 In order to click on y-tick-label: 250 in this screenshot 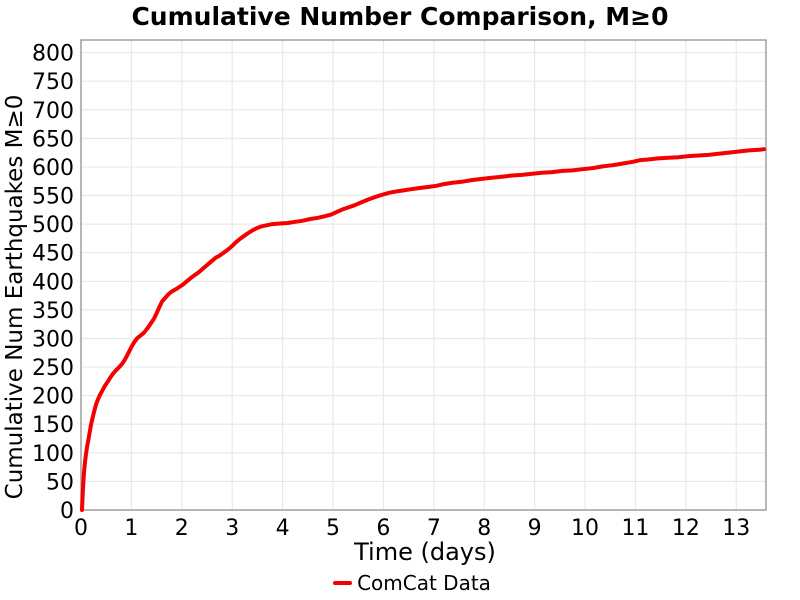, I will do `click(53, 368)`.